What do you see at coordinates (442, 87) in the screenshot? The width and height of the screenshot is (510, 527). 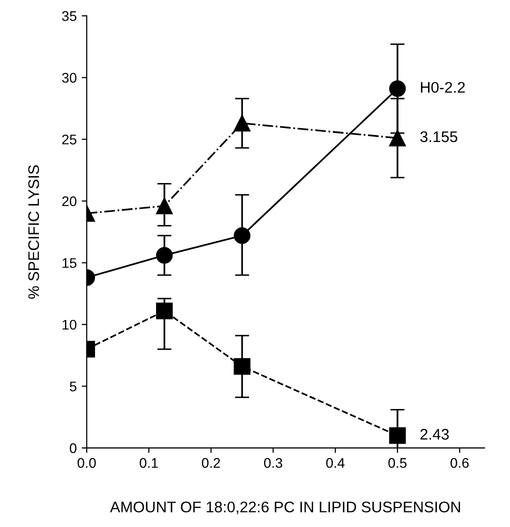 I see `series-label: H0-2.2` at bounding box center [442, 87].